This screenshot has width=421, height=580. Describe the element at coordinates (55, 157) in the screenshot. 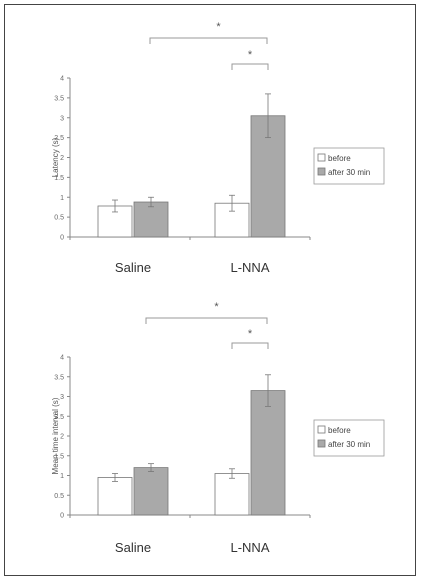

I see `y-axis-label: Latency (s)` at that location.